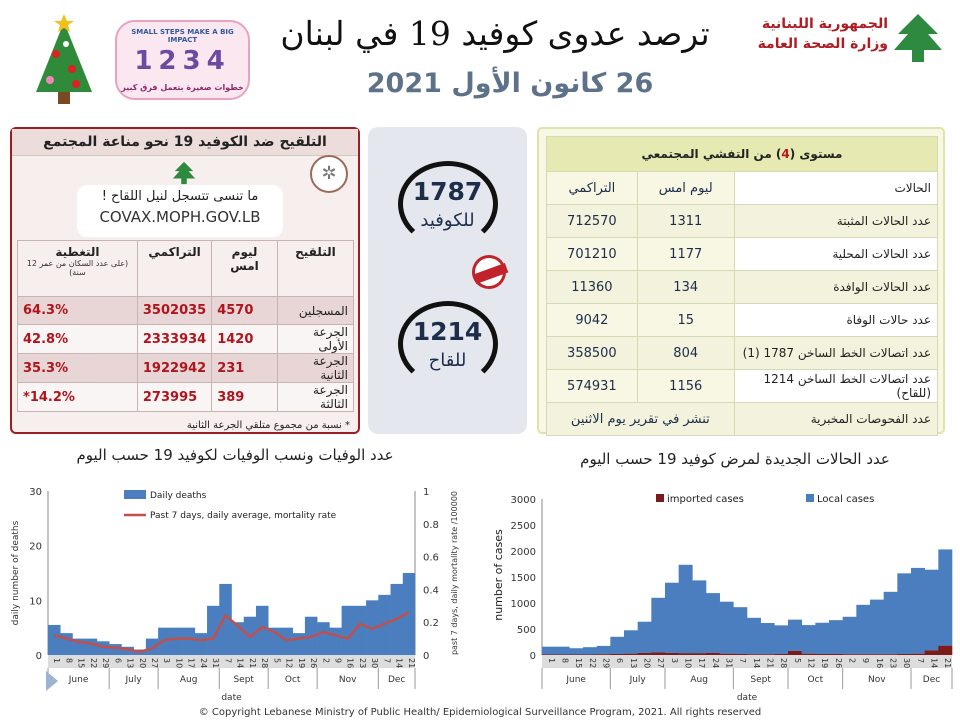  What do you see at coordinates (215, 663) in the screenshot?
I see `x-tick-label: 31` at bounding box center [215, 663].